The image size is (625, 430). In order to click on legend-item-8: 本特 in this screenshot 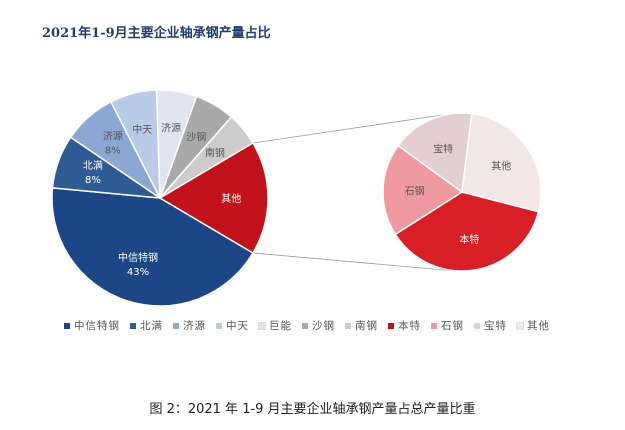, I will do `click(404, 325)`.